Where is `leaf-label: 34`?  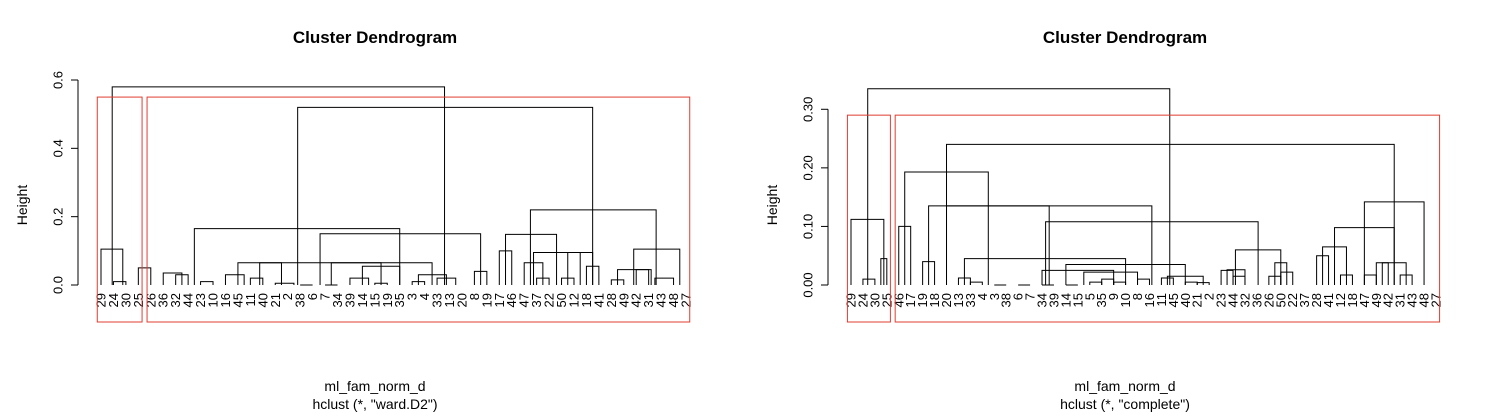
leaf-label: 34 is located at coordinates (337, 300).